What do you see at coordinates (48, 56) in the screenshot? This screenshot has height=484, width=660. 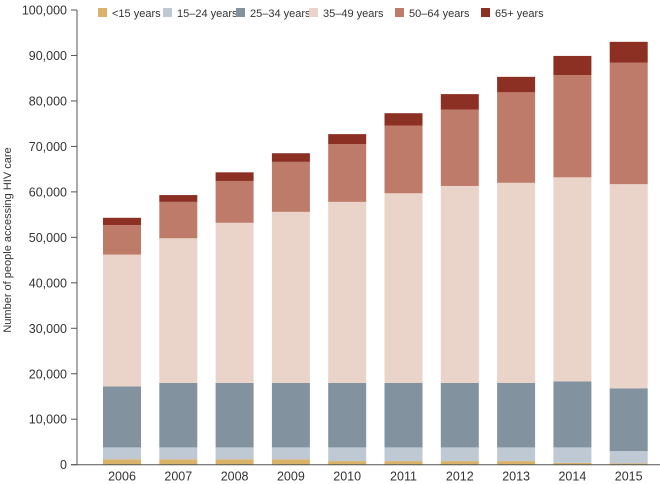 I see `y-tick-label: 90,000` at bounding box center [48, 56].